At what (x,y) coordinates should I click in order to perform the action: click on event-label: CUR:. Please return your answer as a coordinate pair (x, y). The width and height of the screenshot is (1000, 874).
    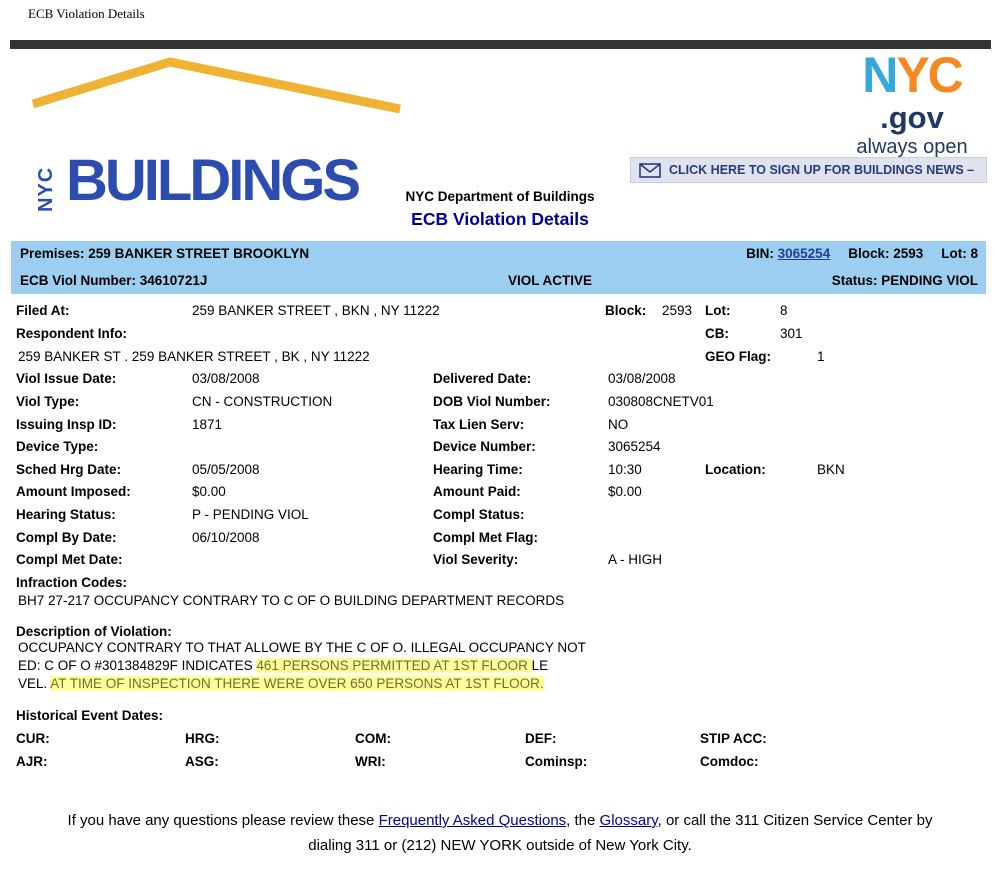
    Looking at the image, I should click on (33, 738).